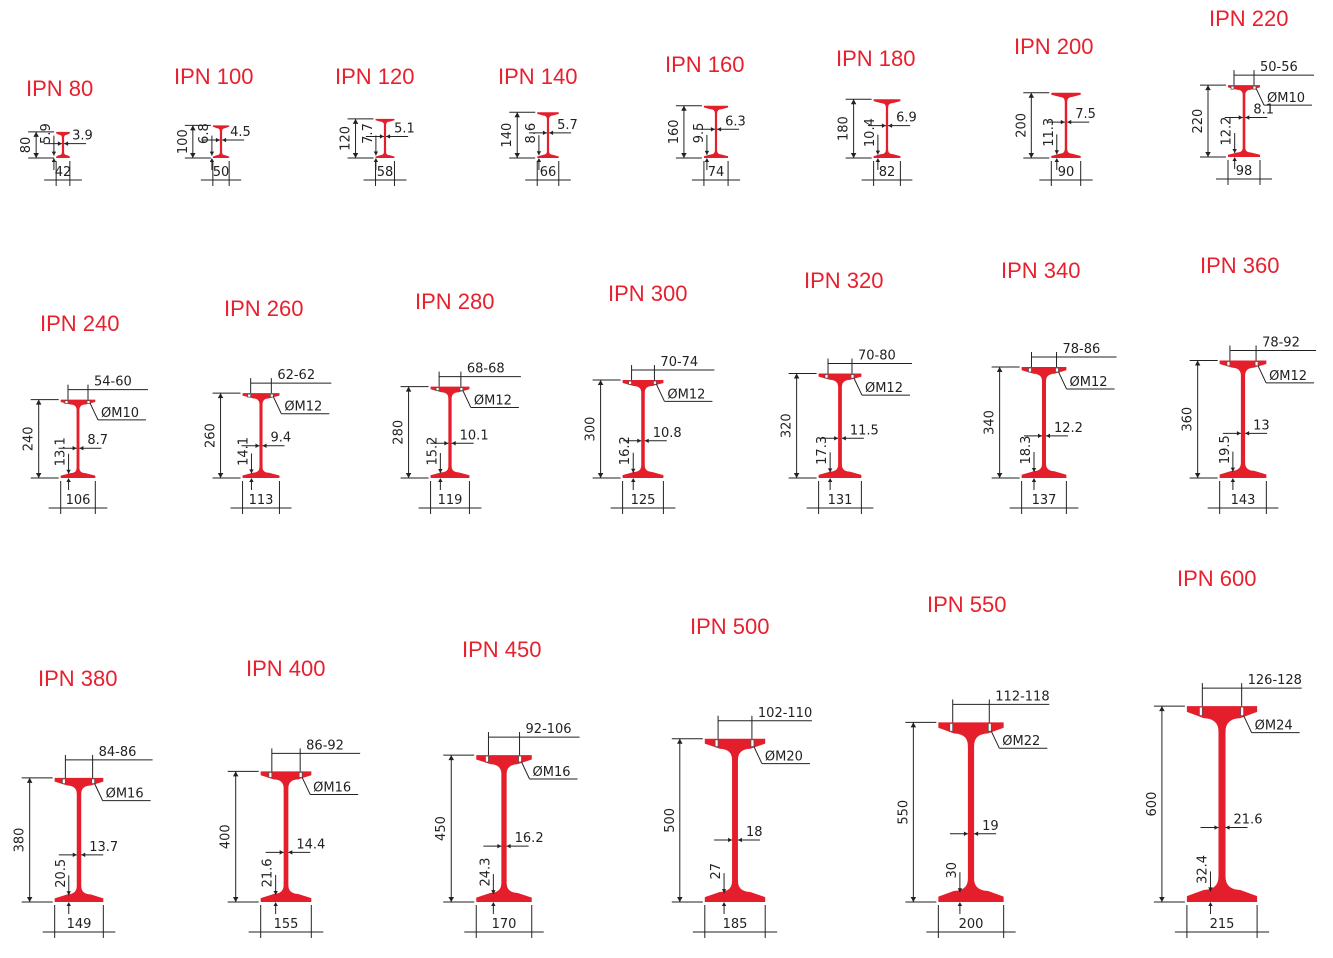 This screenshot has height=958, width=1333. Describe the element at coordinates (474, 435) in the screenshot. I see `web-thickness-label: 10.1` at that location.